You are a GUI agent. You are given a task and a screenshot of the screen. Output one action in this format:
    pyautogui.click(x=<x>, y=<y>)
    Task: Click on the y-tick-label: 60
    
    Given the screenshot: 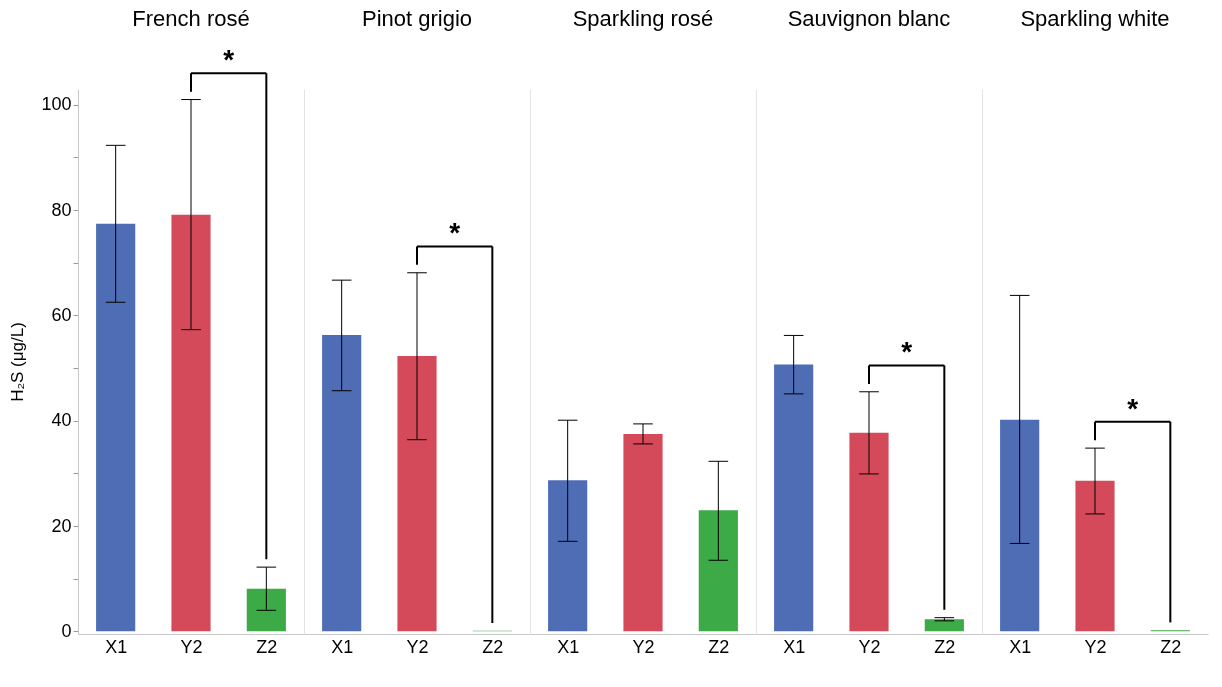 What is the action you would take?
    pyautogui.click(x=61, y=314)
    